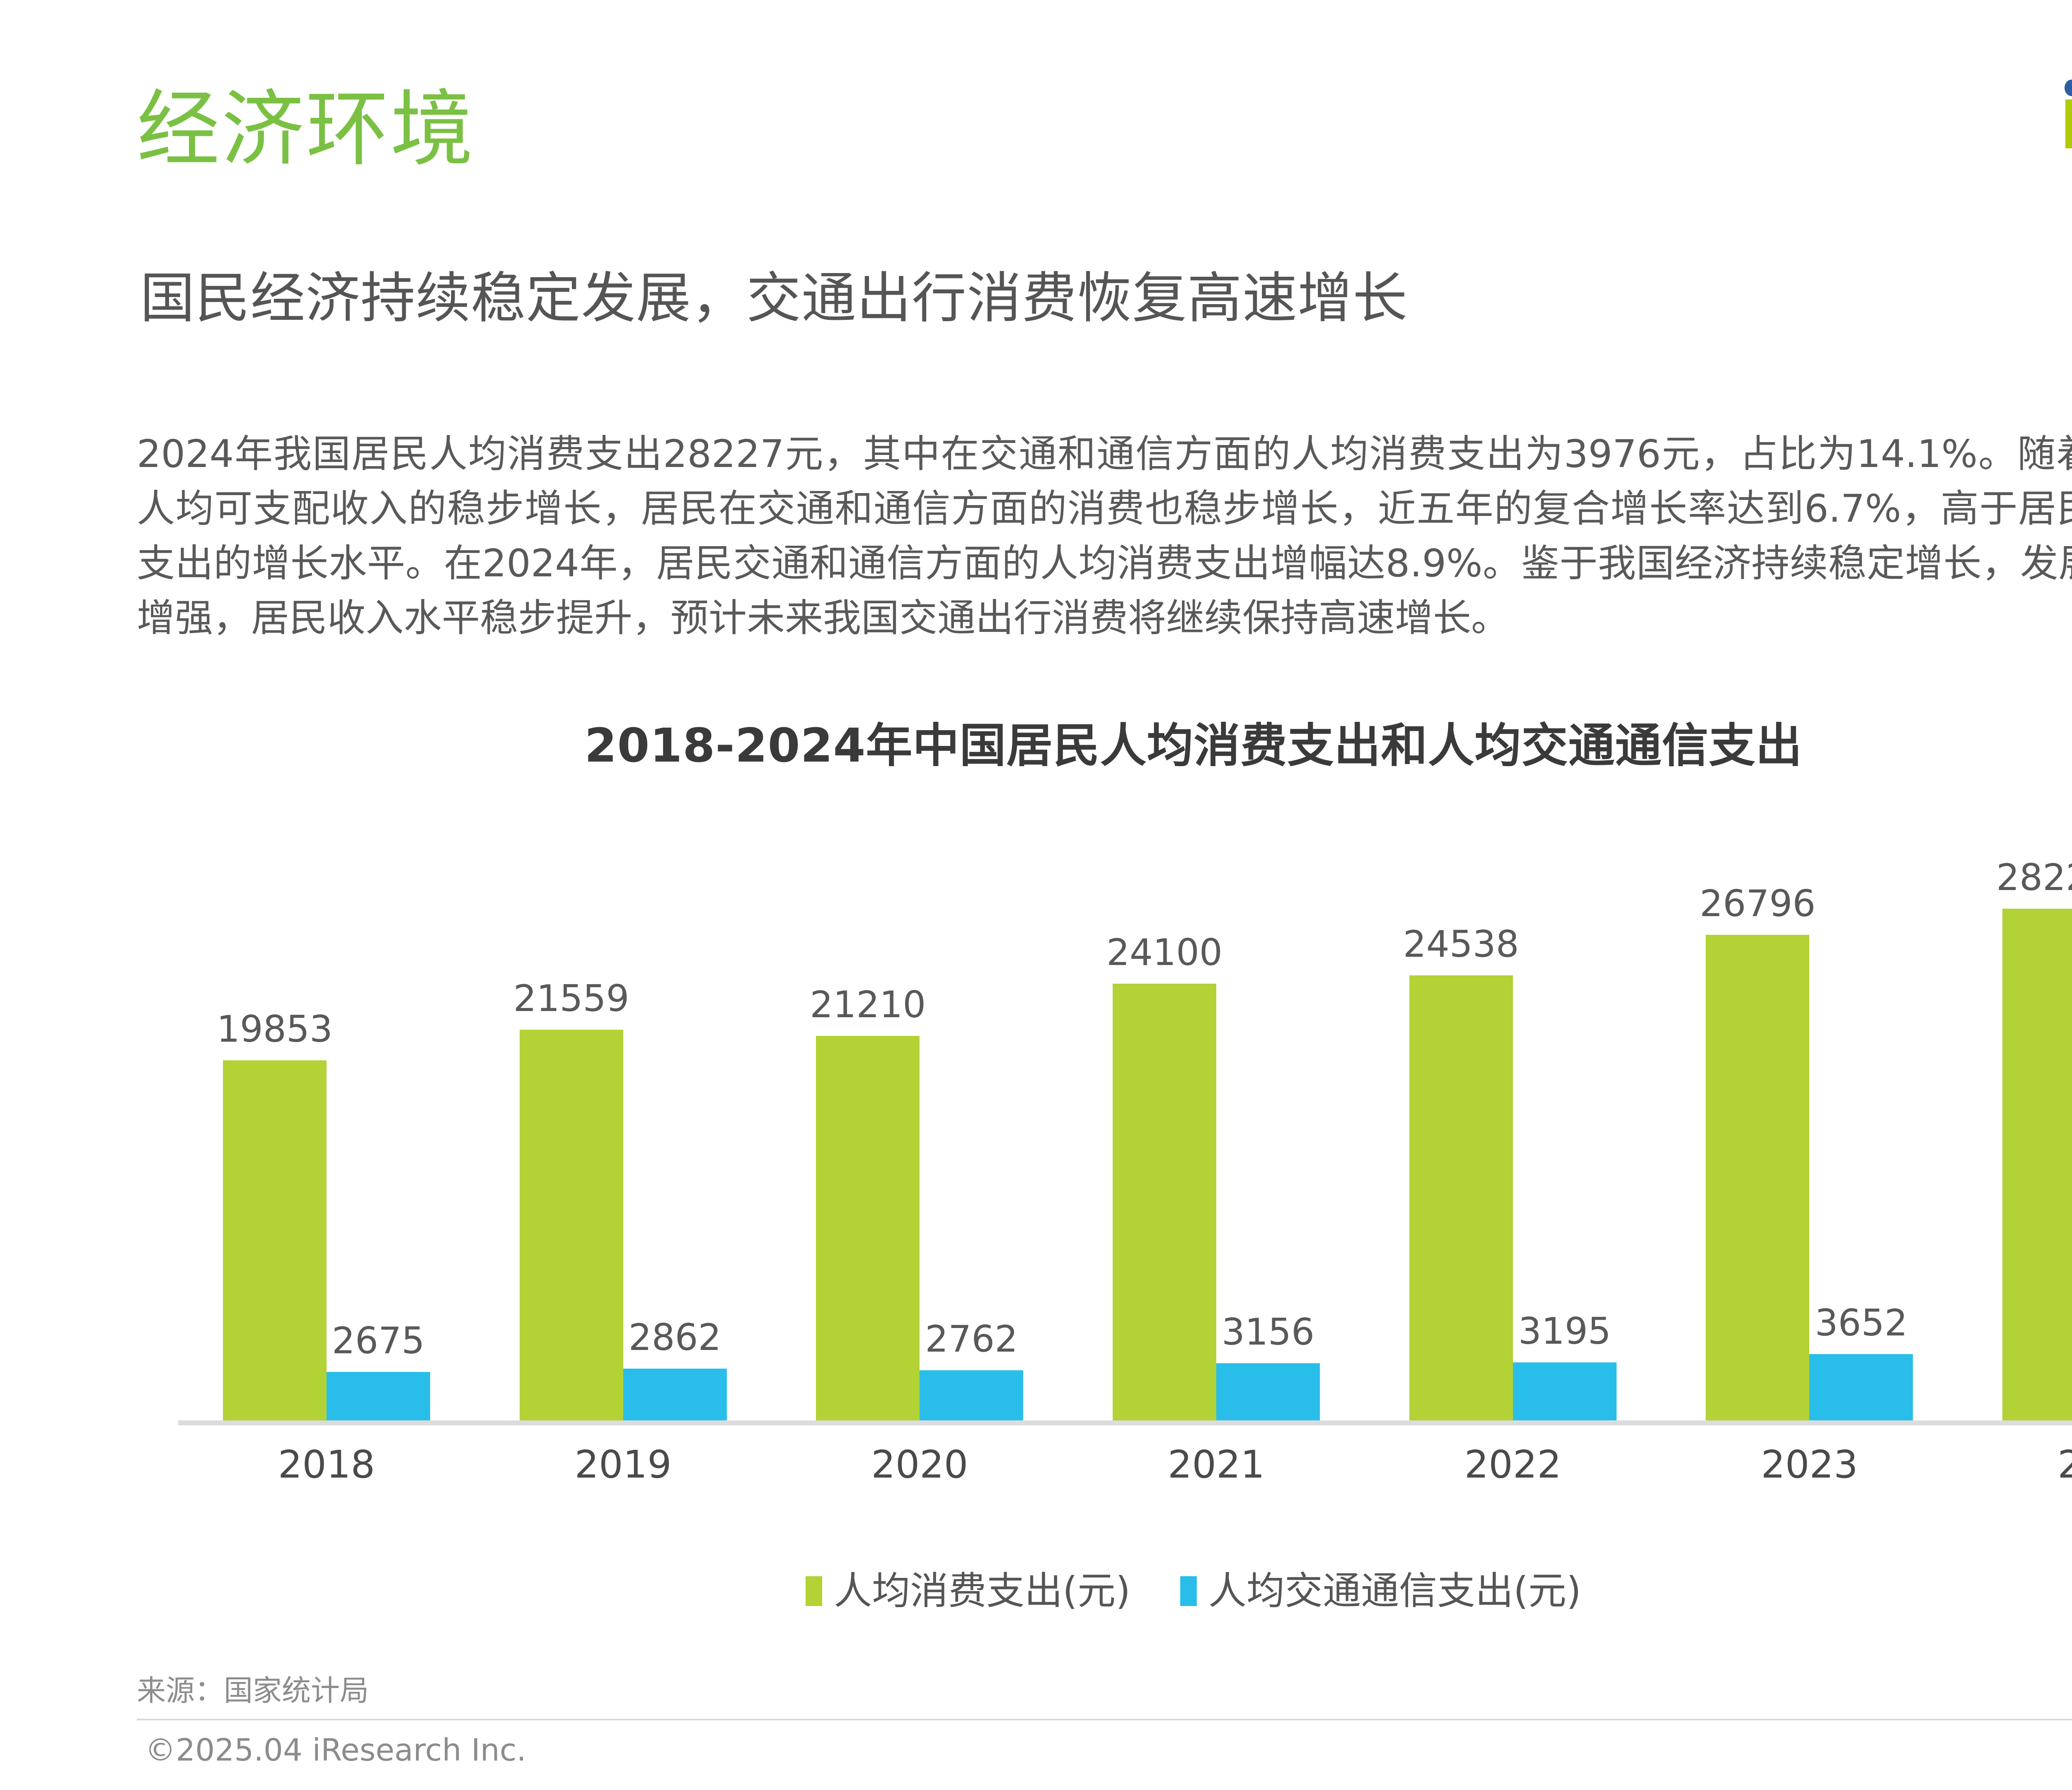  What do you see at coordinates (2064, 1465) in the screenshot?
I see `x-tick-2024: 2024` at bounding box center [2064, 1465].